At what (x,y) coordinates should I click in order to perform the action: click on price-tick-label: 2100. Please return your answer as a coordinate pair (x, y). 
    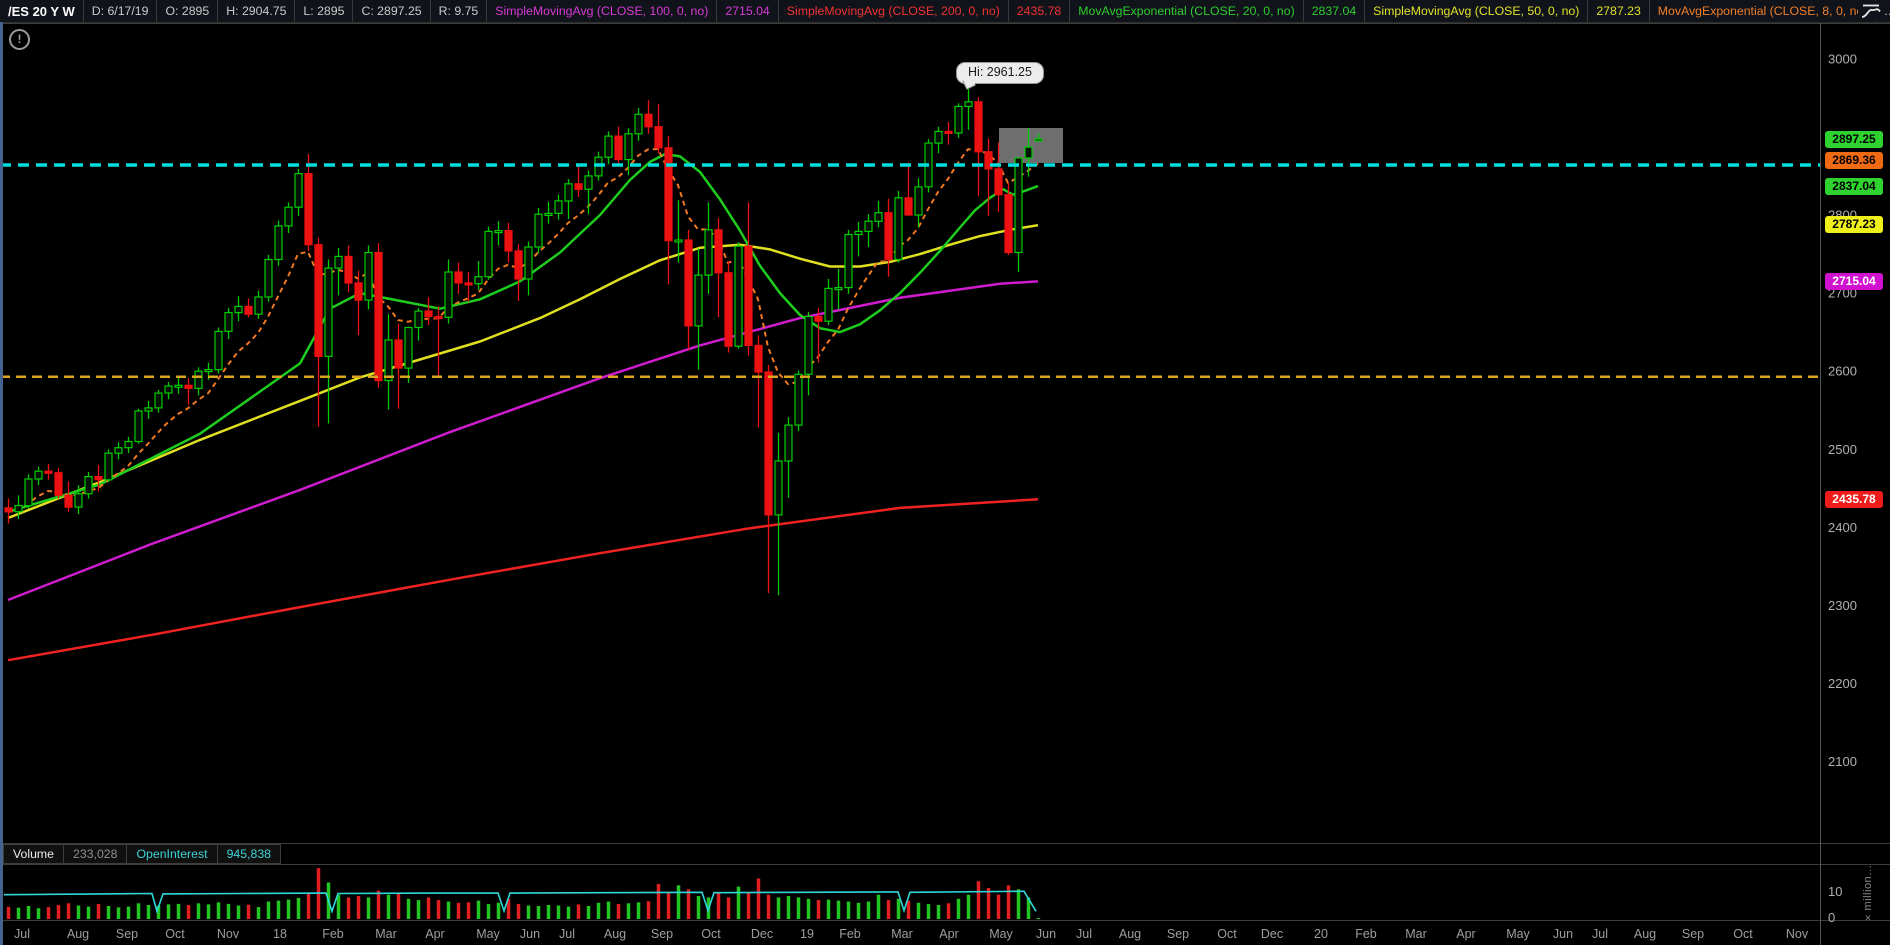
    Looking at the image, I should click on (1842, 761).